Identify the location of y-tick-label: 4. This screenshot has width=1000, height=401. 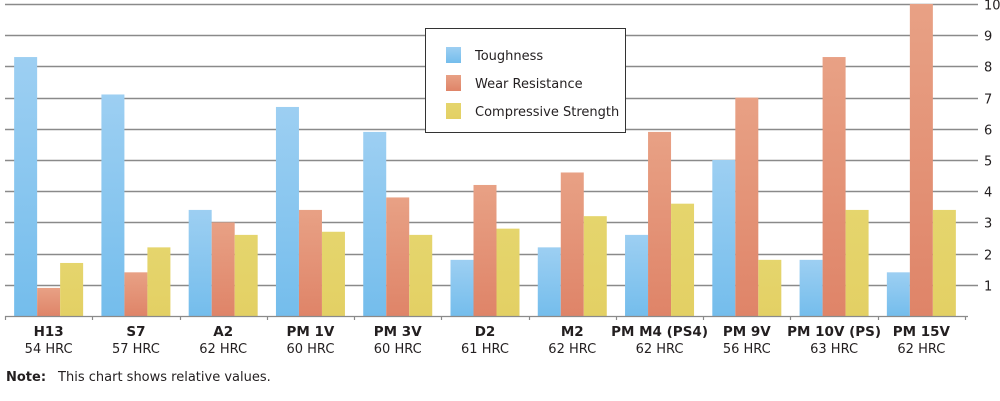
(988, 193).